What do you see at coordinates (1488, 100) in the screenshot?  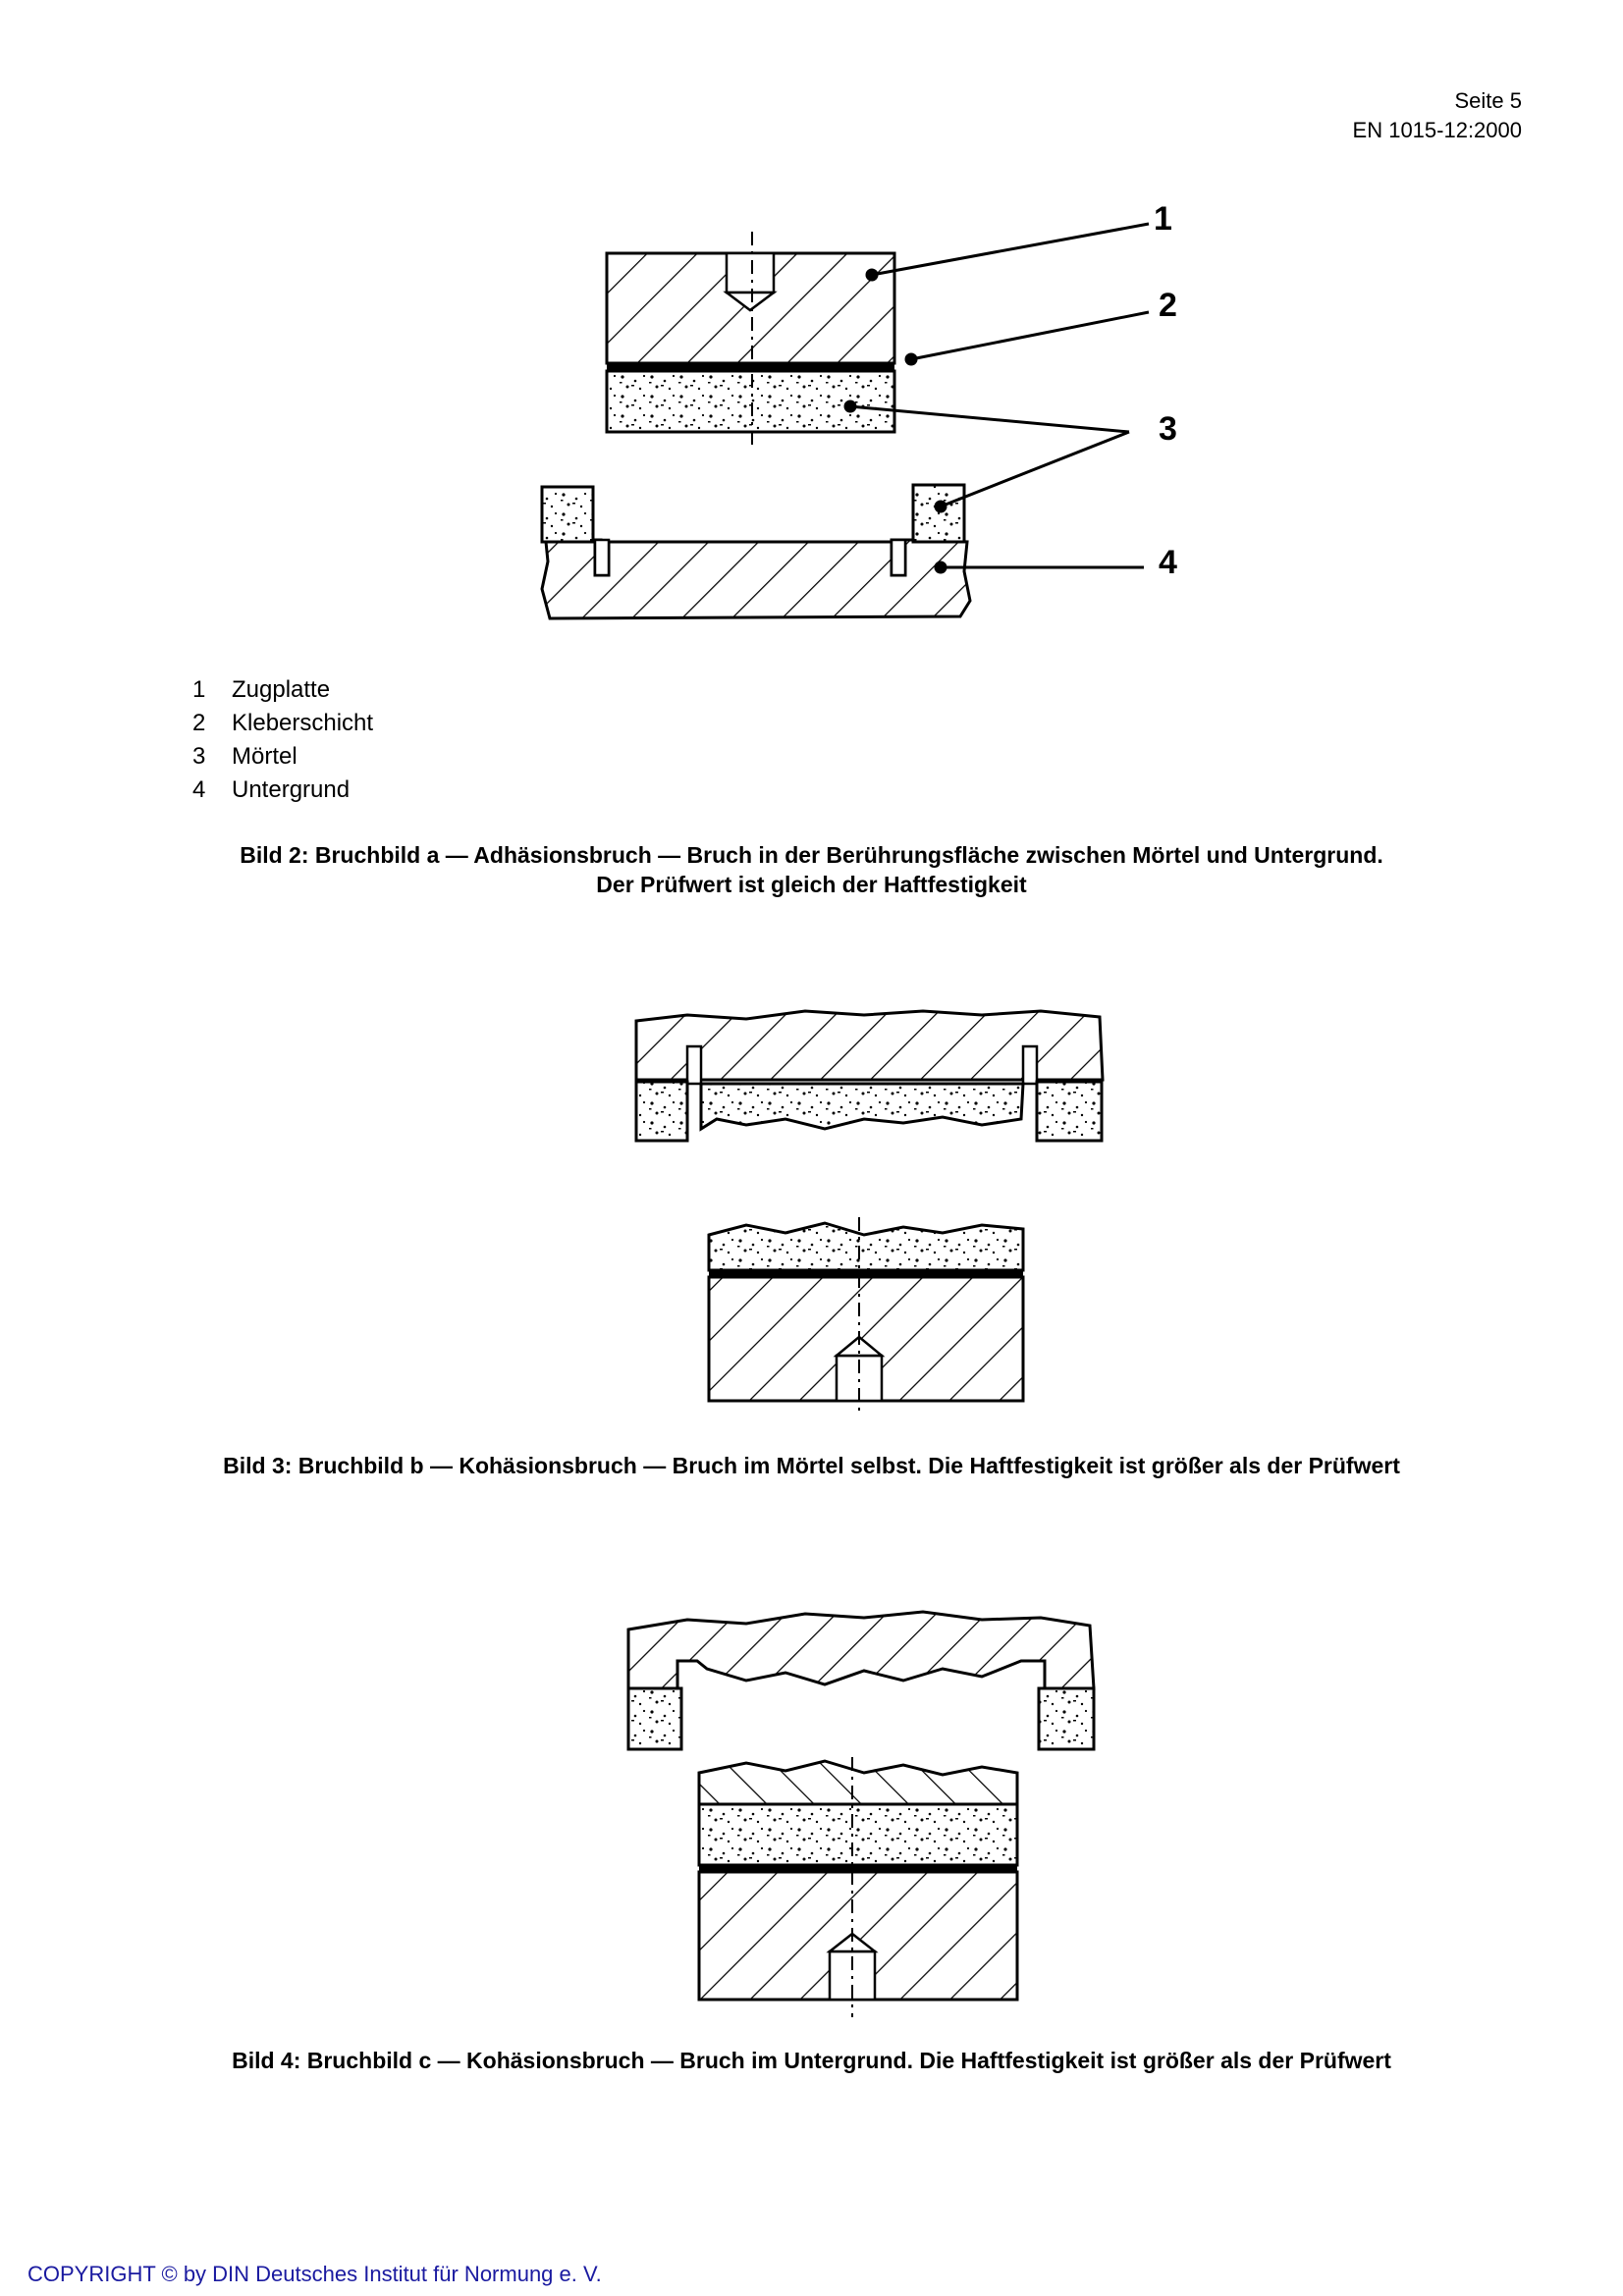 I see `page-number: Seite 5` at bounding box center [1488, 100].